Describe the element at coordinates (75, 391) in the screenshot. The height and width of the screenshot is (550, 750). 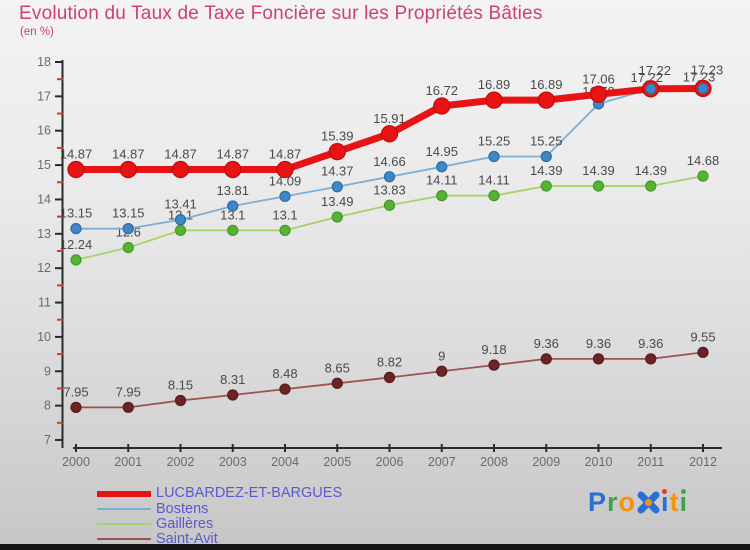
I see `data-label: 7.95` at that location.